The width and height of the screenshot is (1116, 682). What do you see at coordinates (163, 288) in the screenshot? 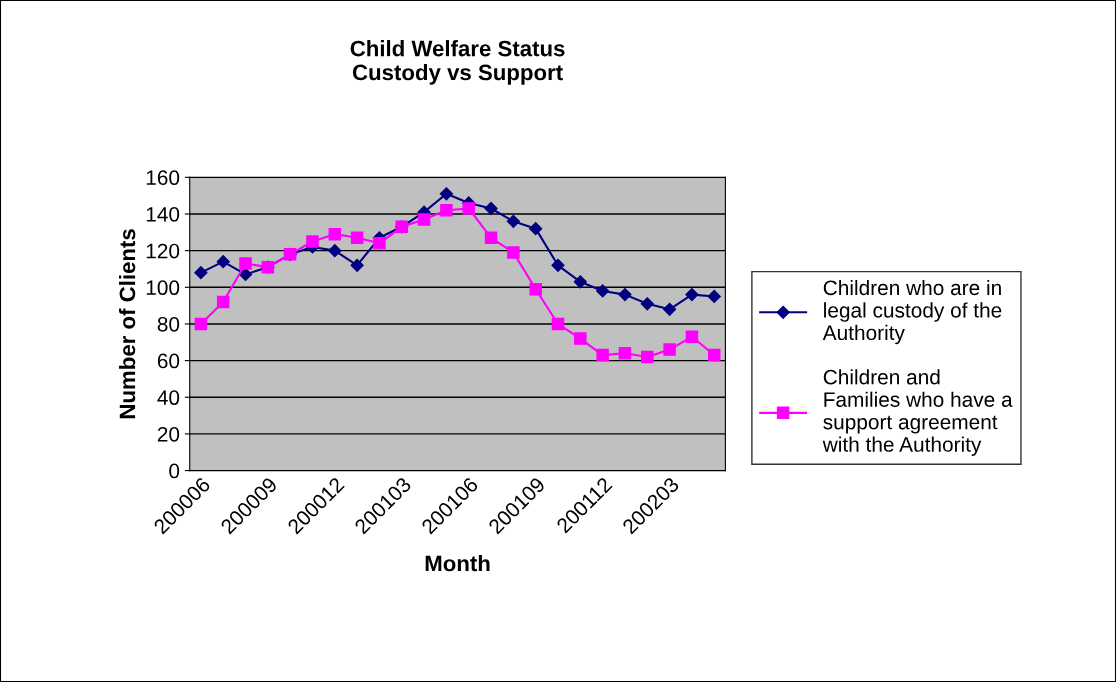
I see `y-tick-label: 100` at bounding box center [163, 288].